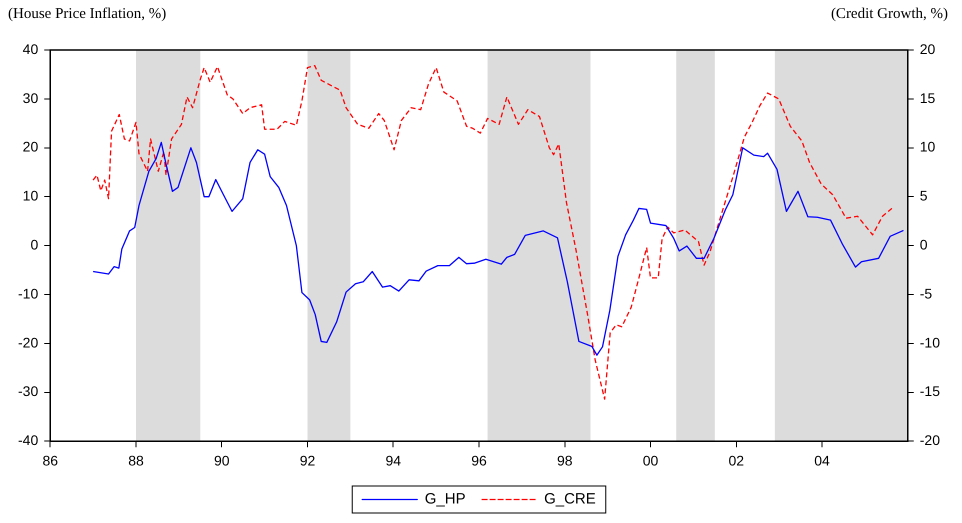  Describe the element at coordinates (28, 391) in the screenshot. I see `y-tick-label: -30` at that location.